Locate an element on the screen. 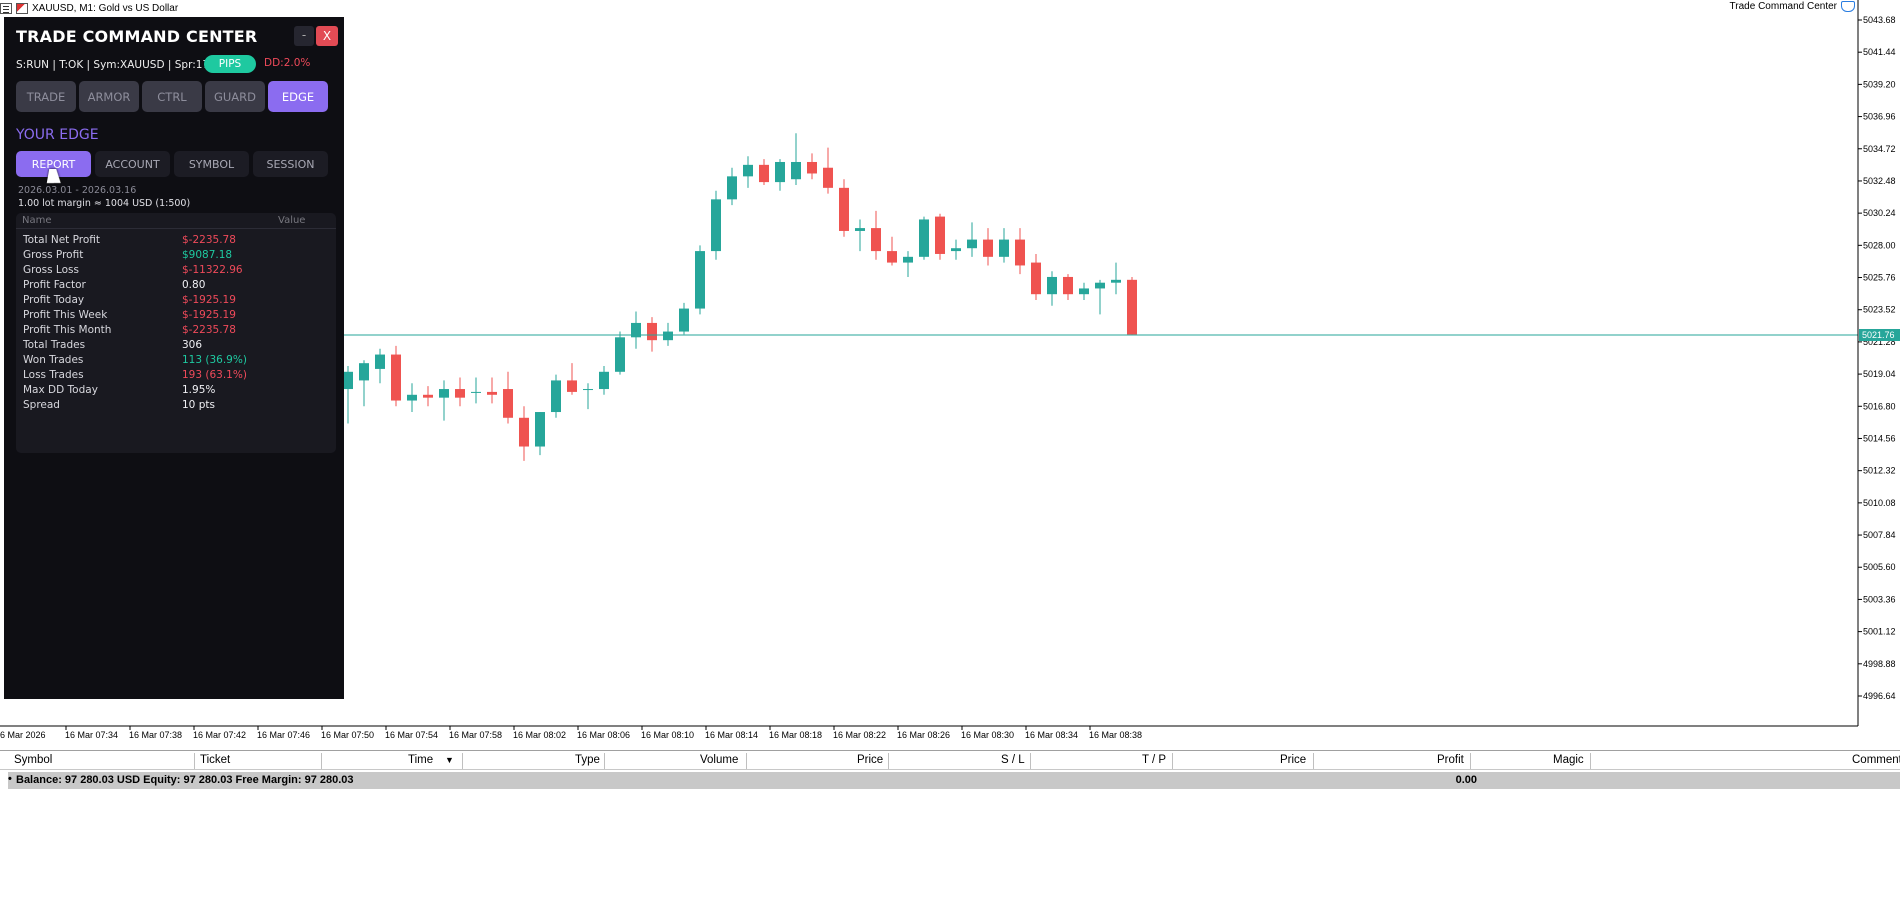 The image size is (1900, 914). stat-name: Max DD Today is located at coordinates (60, 390).